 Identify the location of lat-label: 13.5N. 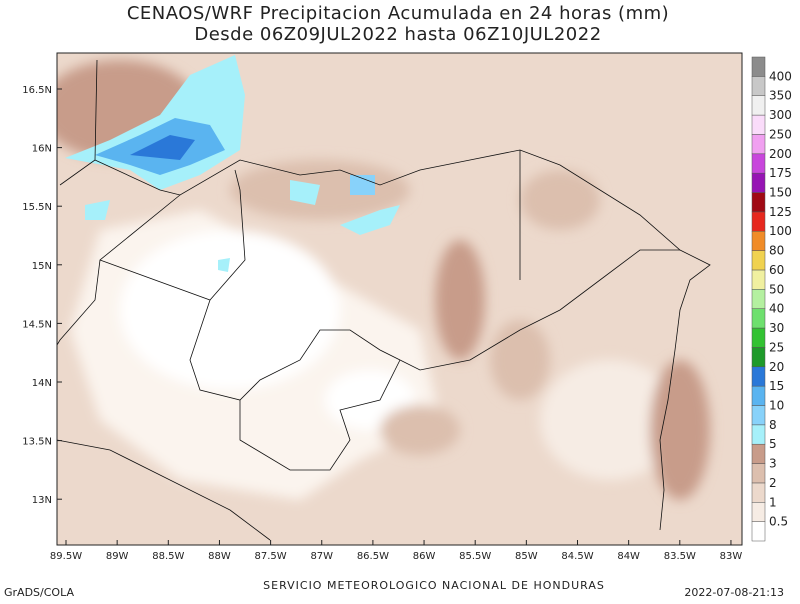
(37, 442).